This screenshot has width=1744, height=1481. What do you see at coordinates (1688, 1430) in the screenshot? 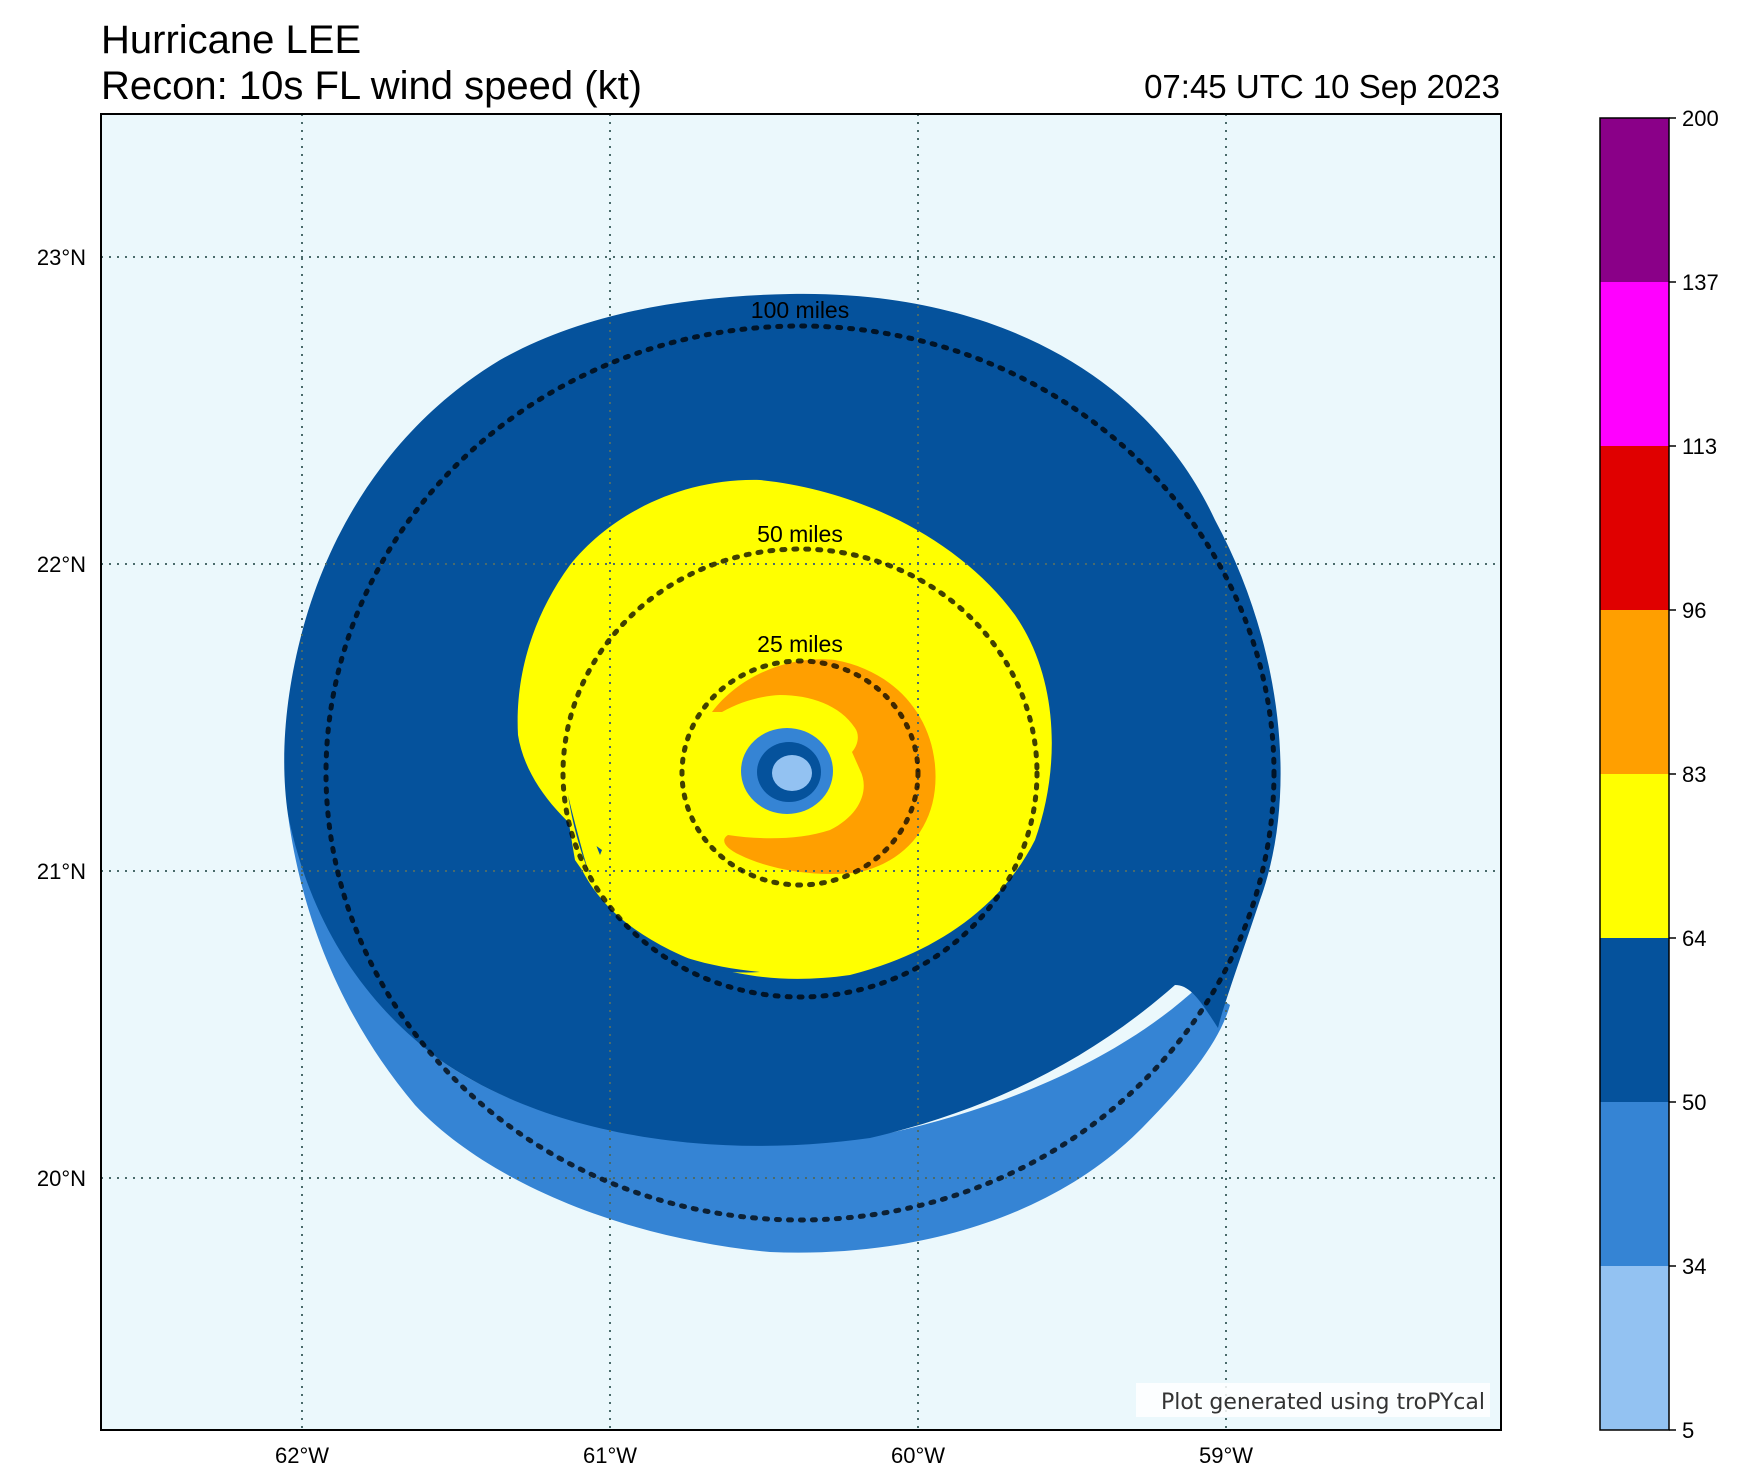
I see `colorbar-label-5: 5` at bounding box center [1688, 1430].